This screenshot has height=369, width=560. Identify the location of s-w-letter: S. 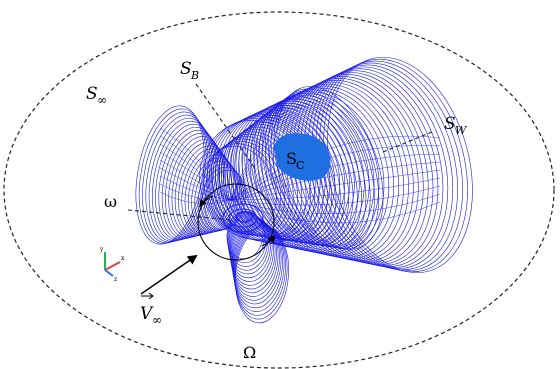
(450, 124).